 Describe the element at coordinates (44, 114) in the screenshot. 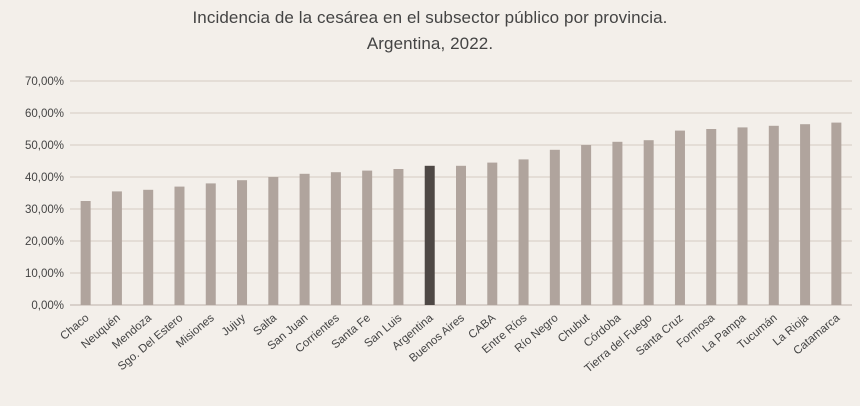

I see `y-tick-label: 60,00%` at that location.